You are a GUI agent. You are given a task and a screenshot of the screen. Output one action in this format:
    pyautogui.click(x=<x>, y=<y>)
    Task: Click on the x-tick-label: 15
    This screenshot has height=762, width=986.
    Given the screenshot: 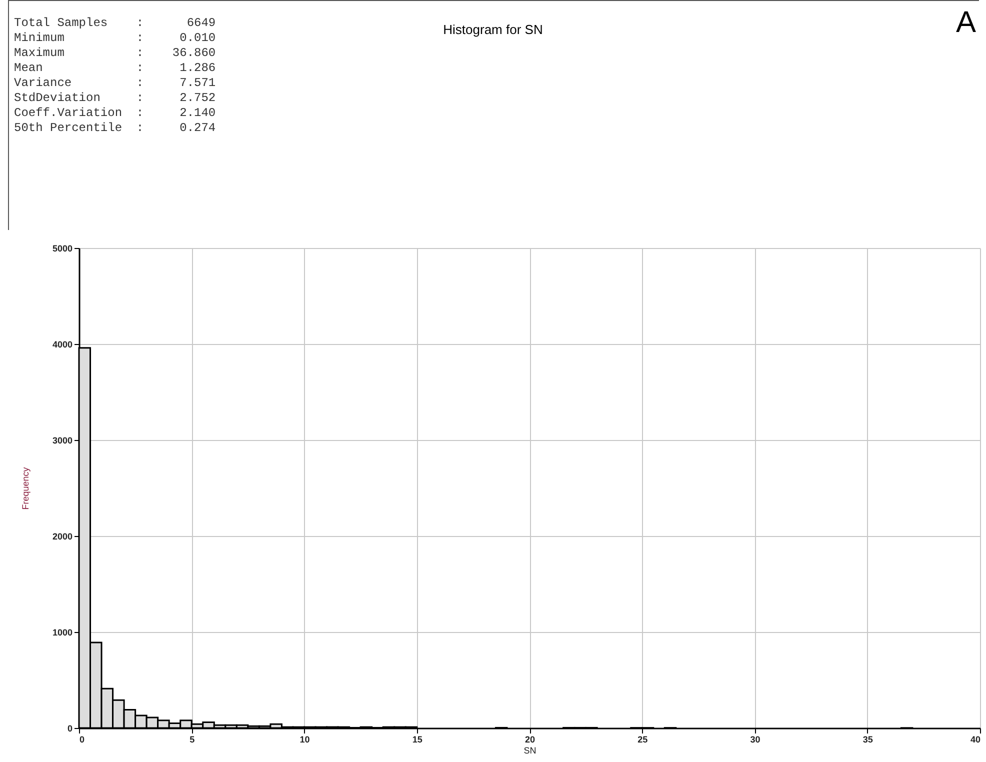 What is the action you would take?
    pyautogui.click(x=417, y=739)
    